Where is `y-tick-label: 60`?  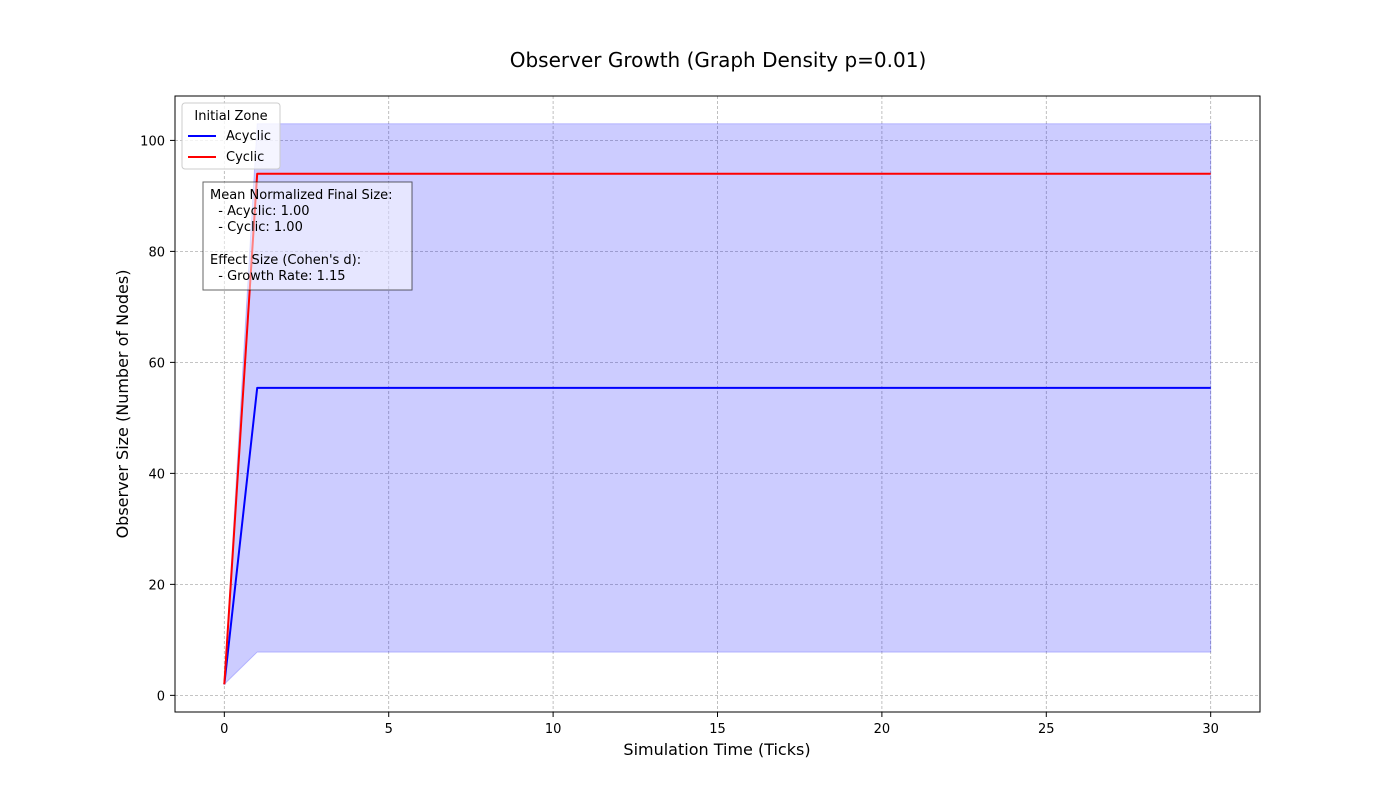 y-tick-label: 60 is located at coordinates (156, 363).